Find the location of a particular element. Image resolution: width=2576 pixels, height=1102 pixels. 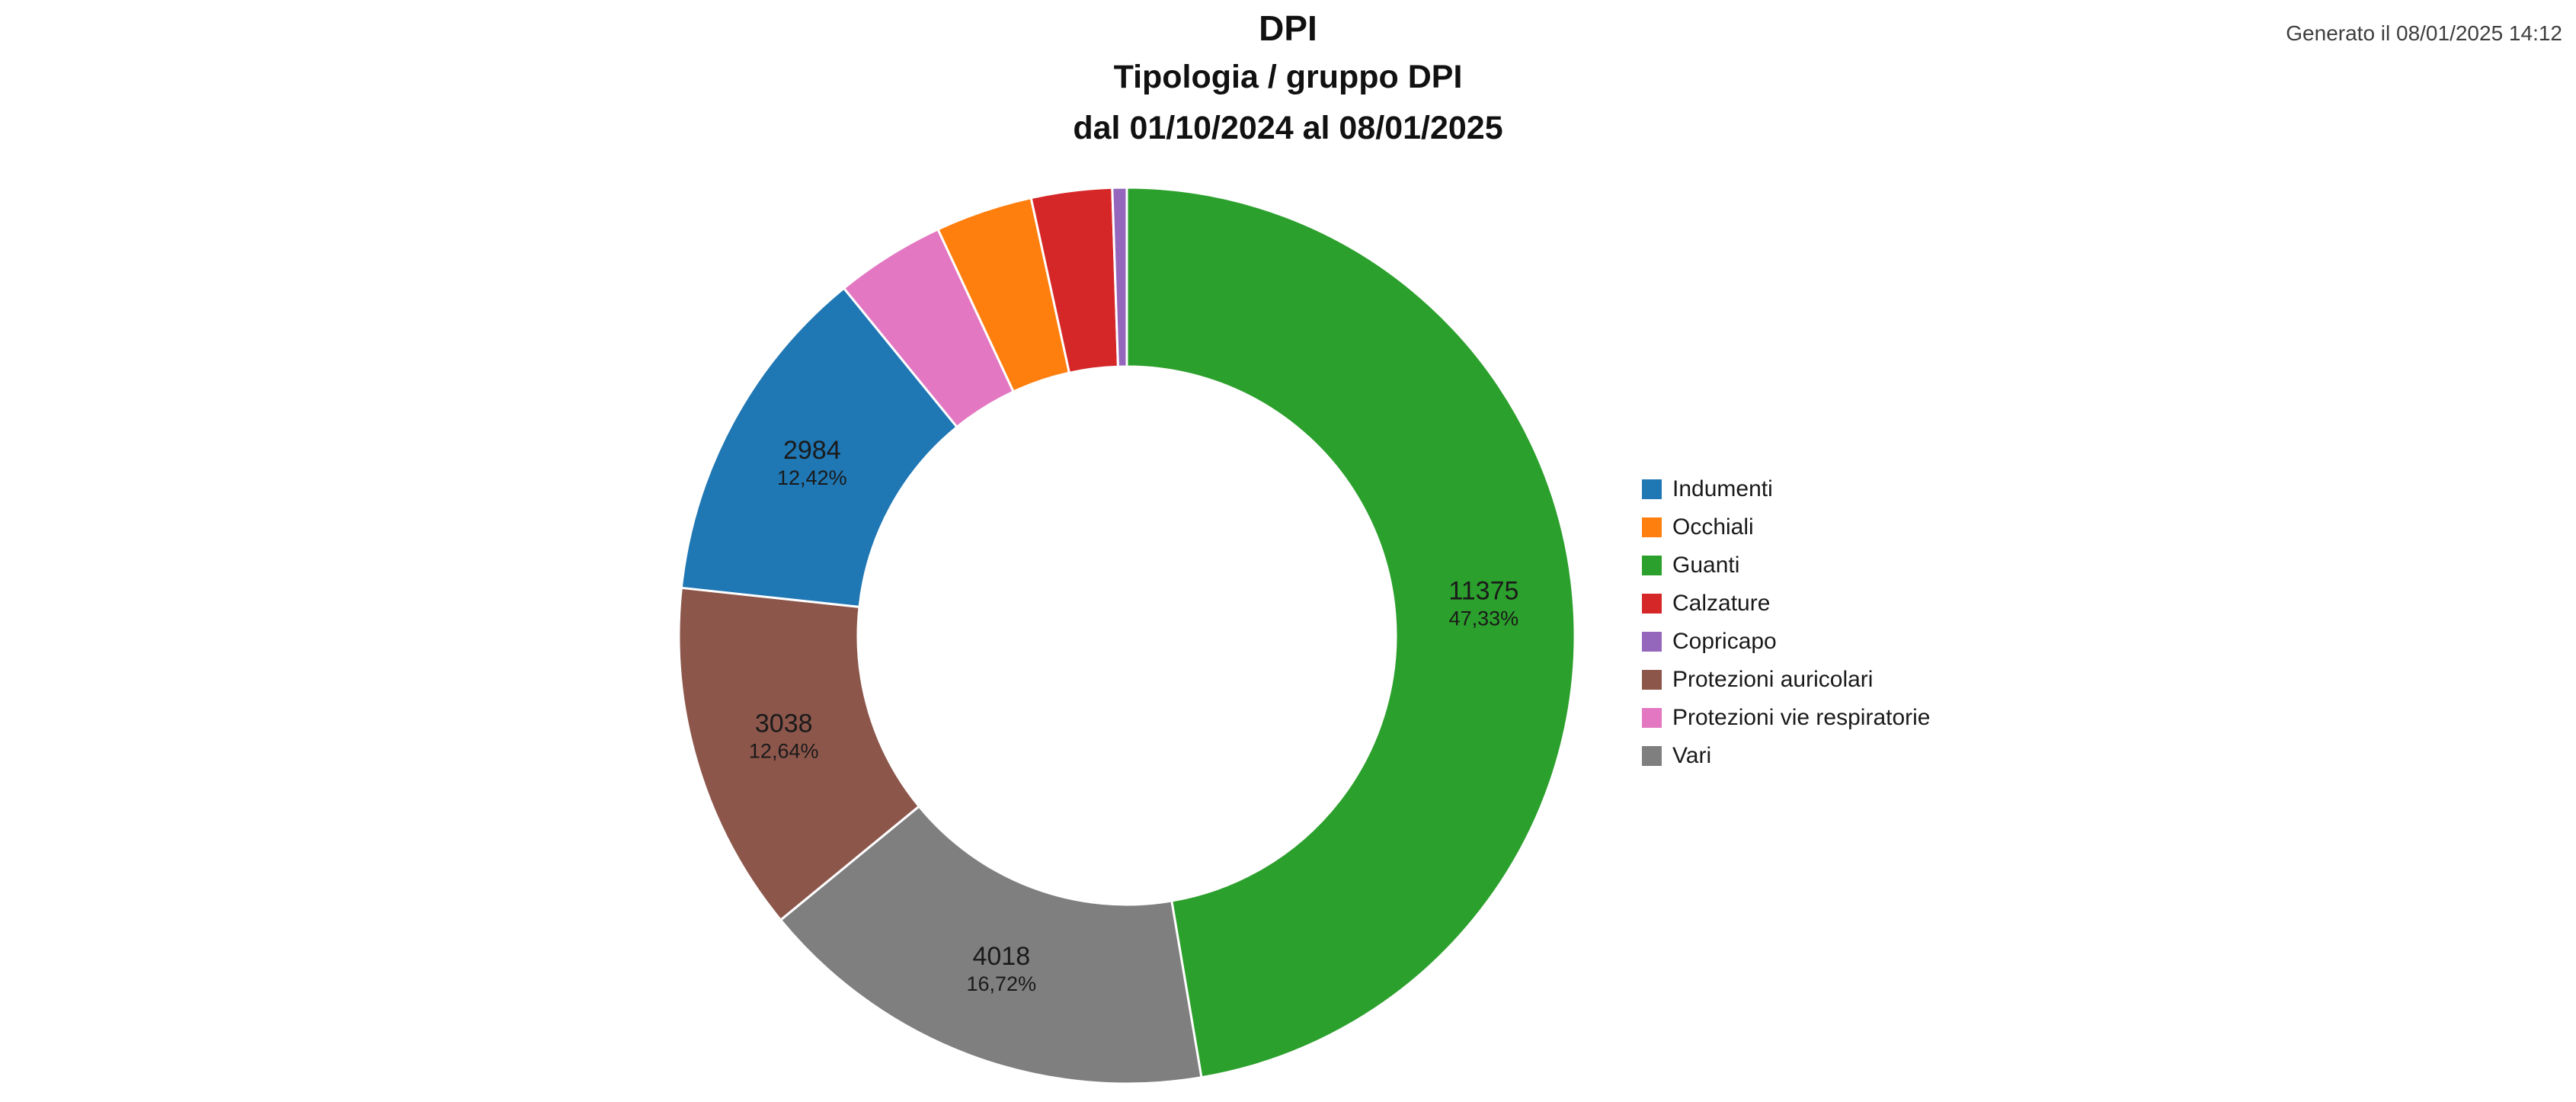

legend-label-calzature: Calzature is located at coordinates (1721, 603).